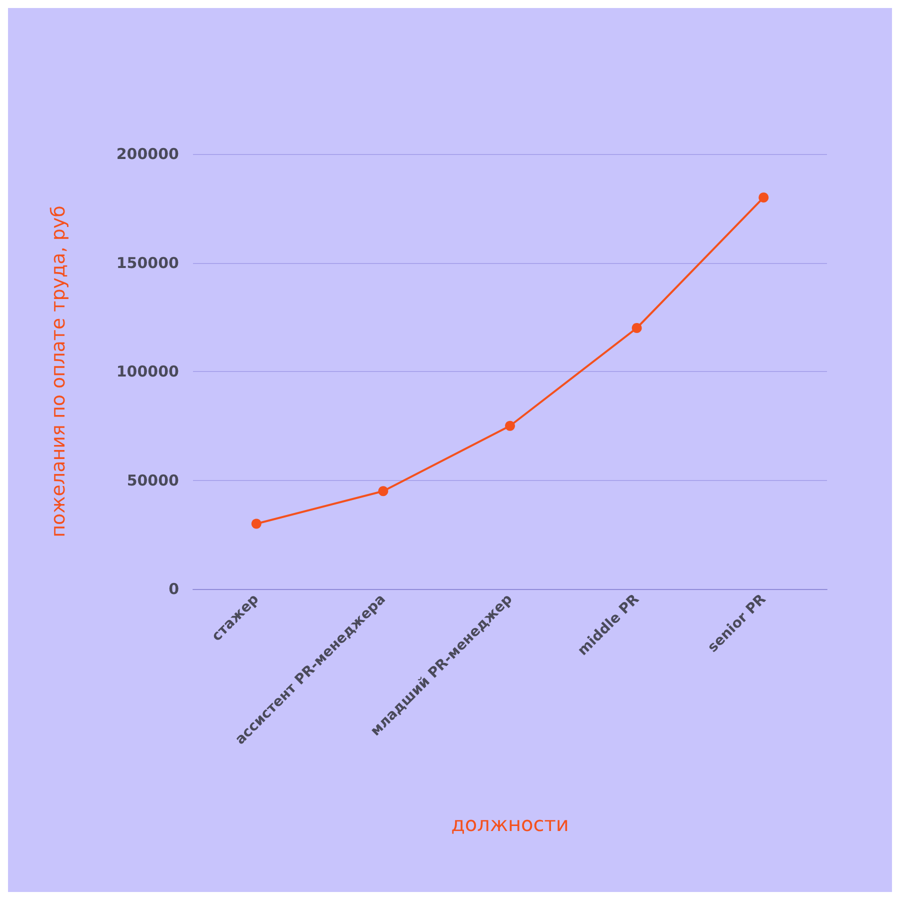  I want to click on x-axis-title: должности, so click(510, 824).